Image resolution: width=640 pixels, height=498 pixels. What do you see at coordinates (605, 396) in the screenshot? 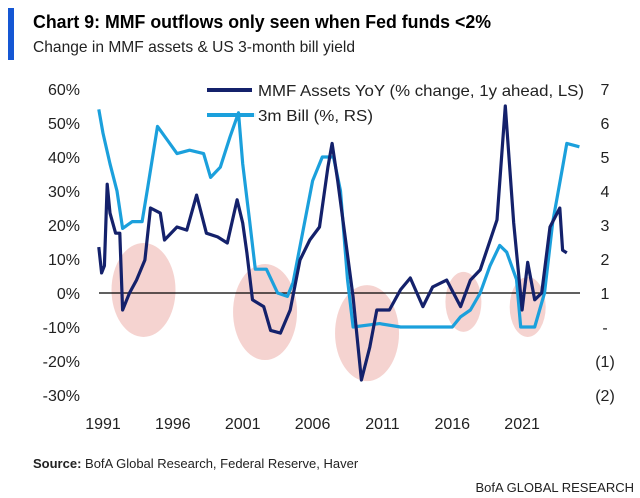
I see `y-right-tick-label: (2)` at bounding box center [605, 396].